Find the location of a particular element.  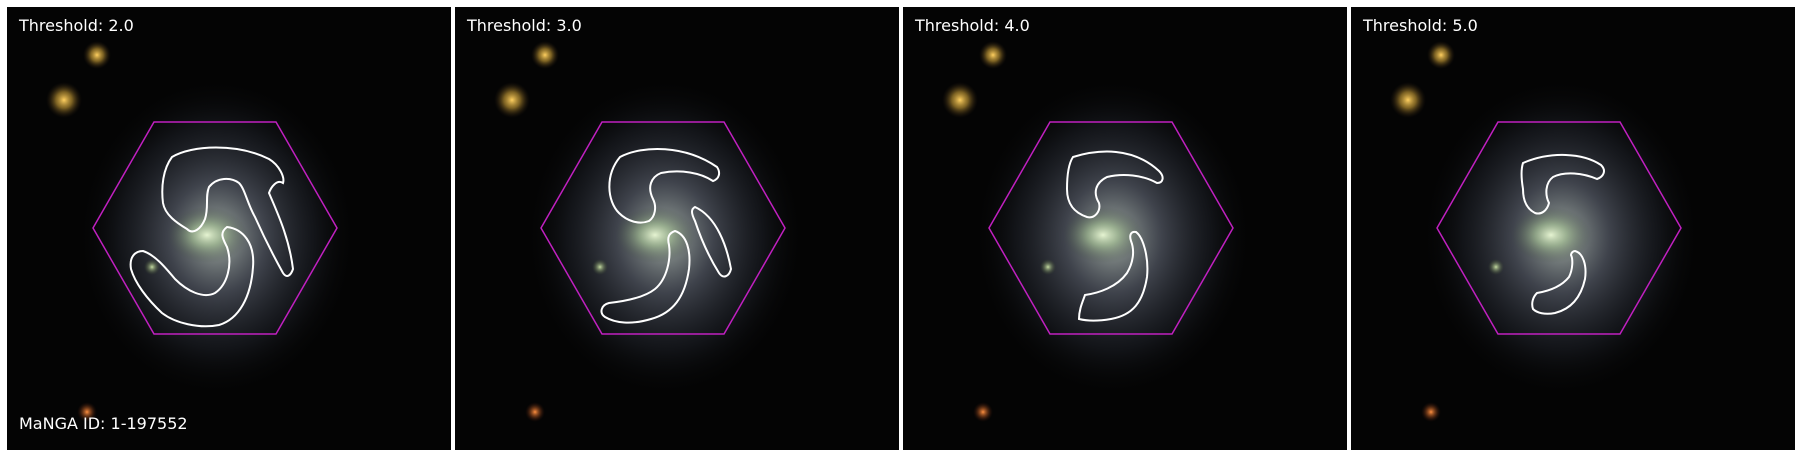

manga-id-label: MaNGA ID: 1-197552 is located at coordinates (103, 423).